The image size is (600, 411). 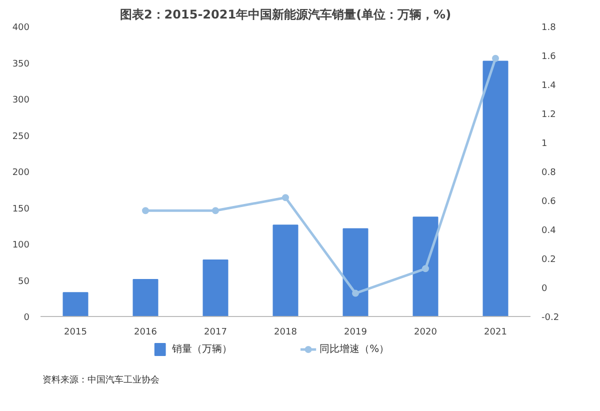 What do you see at coordinates (549, 57) in the screenshot?
I see `y2-tick-label: 1.6` at bounding box center [549, 57].